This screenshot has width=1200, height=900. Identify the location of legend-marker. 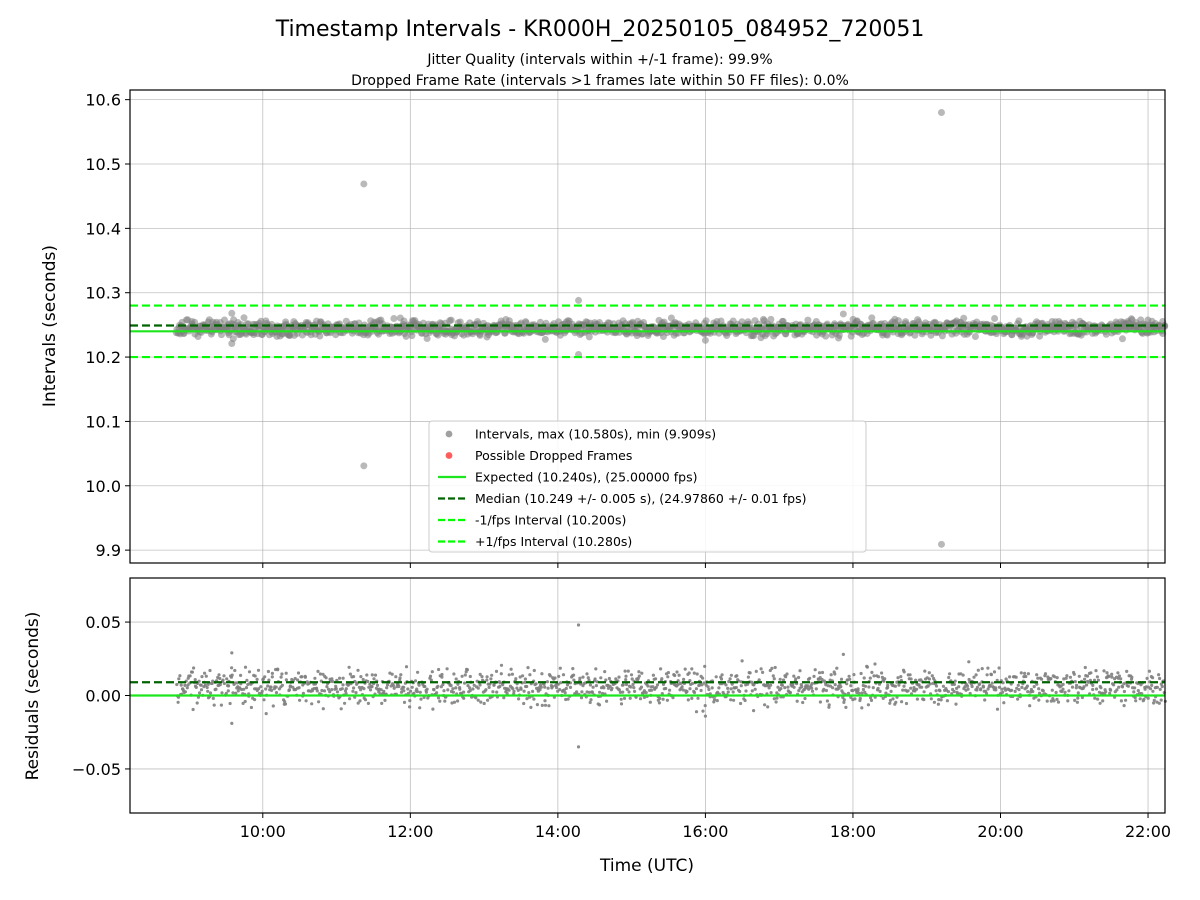
(449, 434).